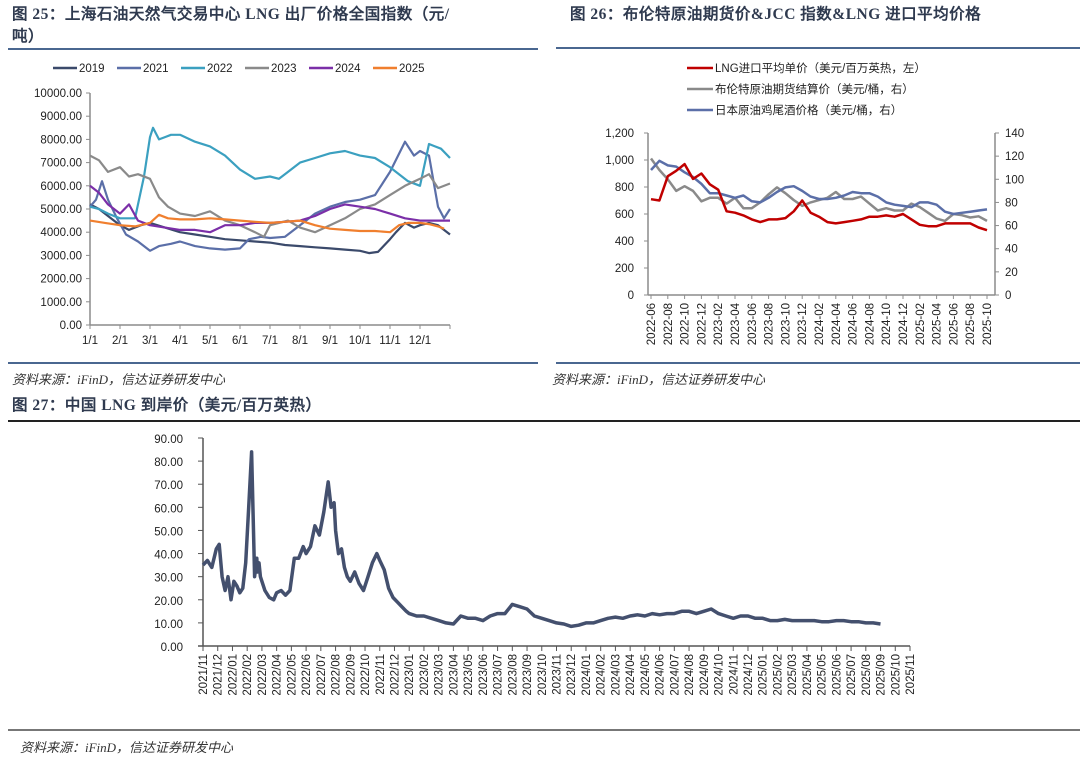 Image resolution: width=1080 pixels, height=763 pixels. Describe the element at coordinates (330, 341) in the screenshot. I see `fig25-x-tick-label: 9/1` at that location.